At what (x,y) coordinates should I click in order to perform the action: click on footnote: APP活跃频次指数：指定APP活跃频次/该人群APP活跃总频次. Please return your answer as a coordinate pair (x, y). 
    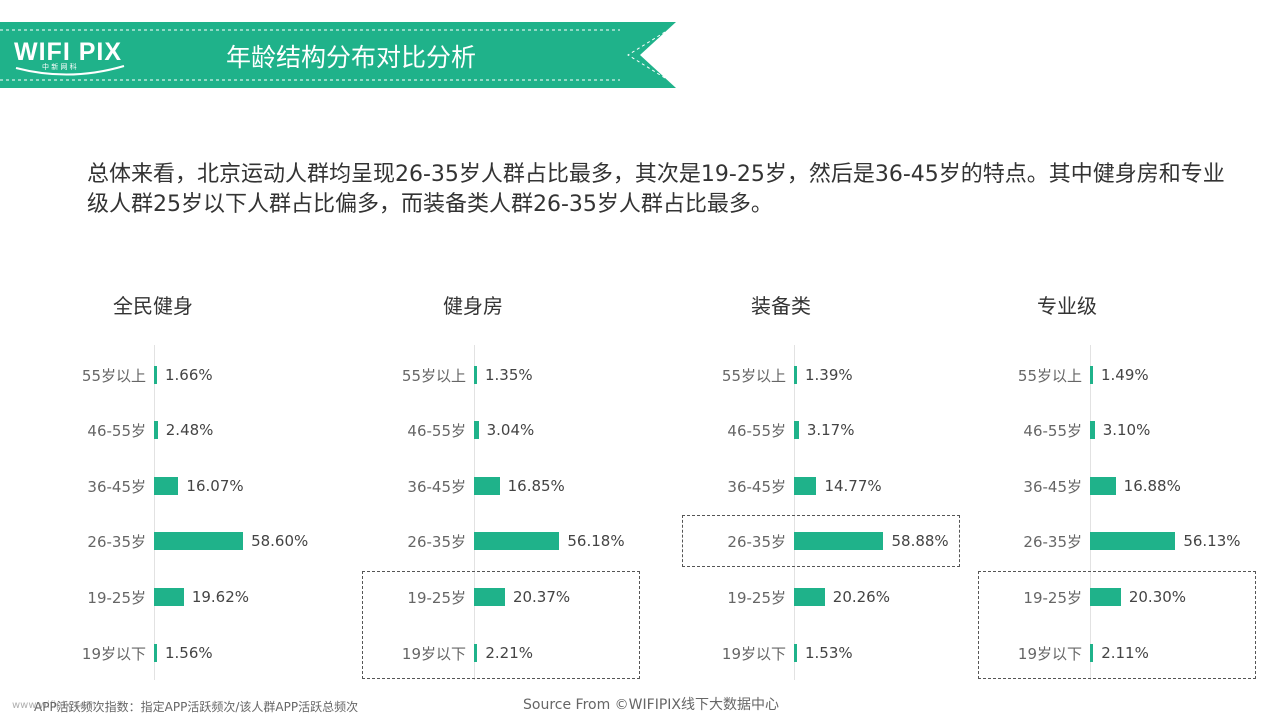
    Looking at the image, I should click on (196, 707).